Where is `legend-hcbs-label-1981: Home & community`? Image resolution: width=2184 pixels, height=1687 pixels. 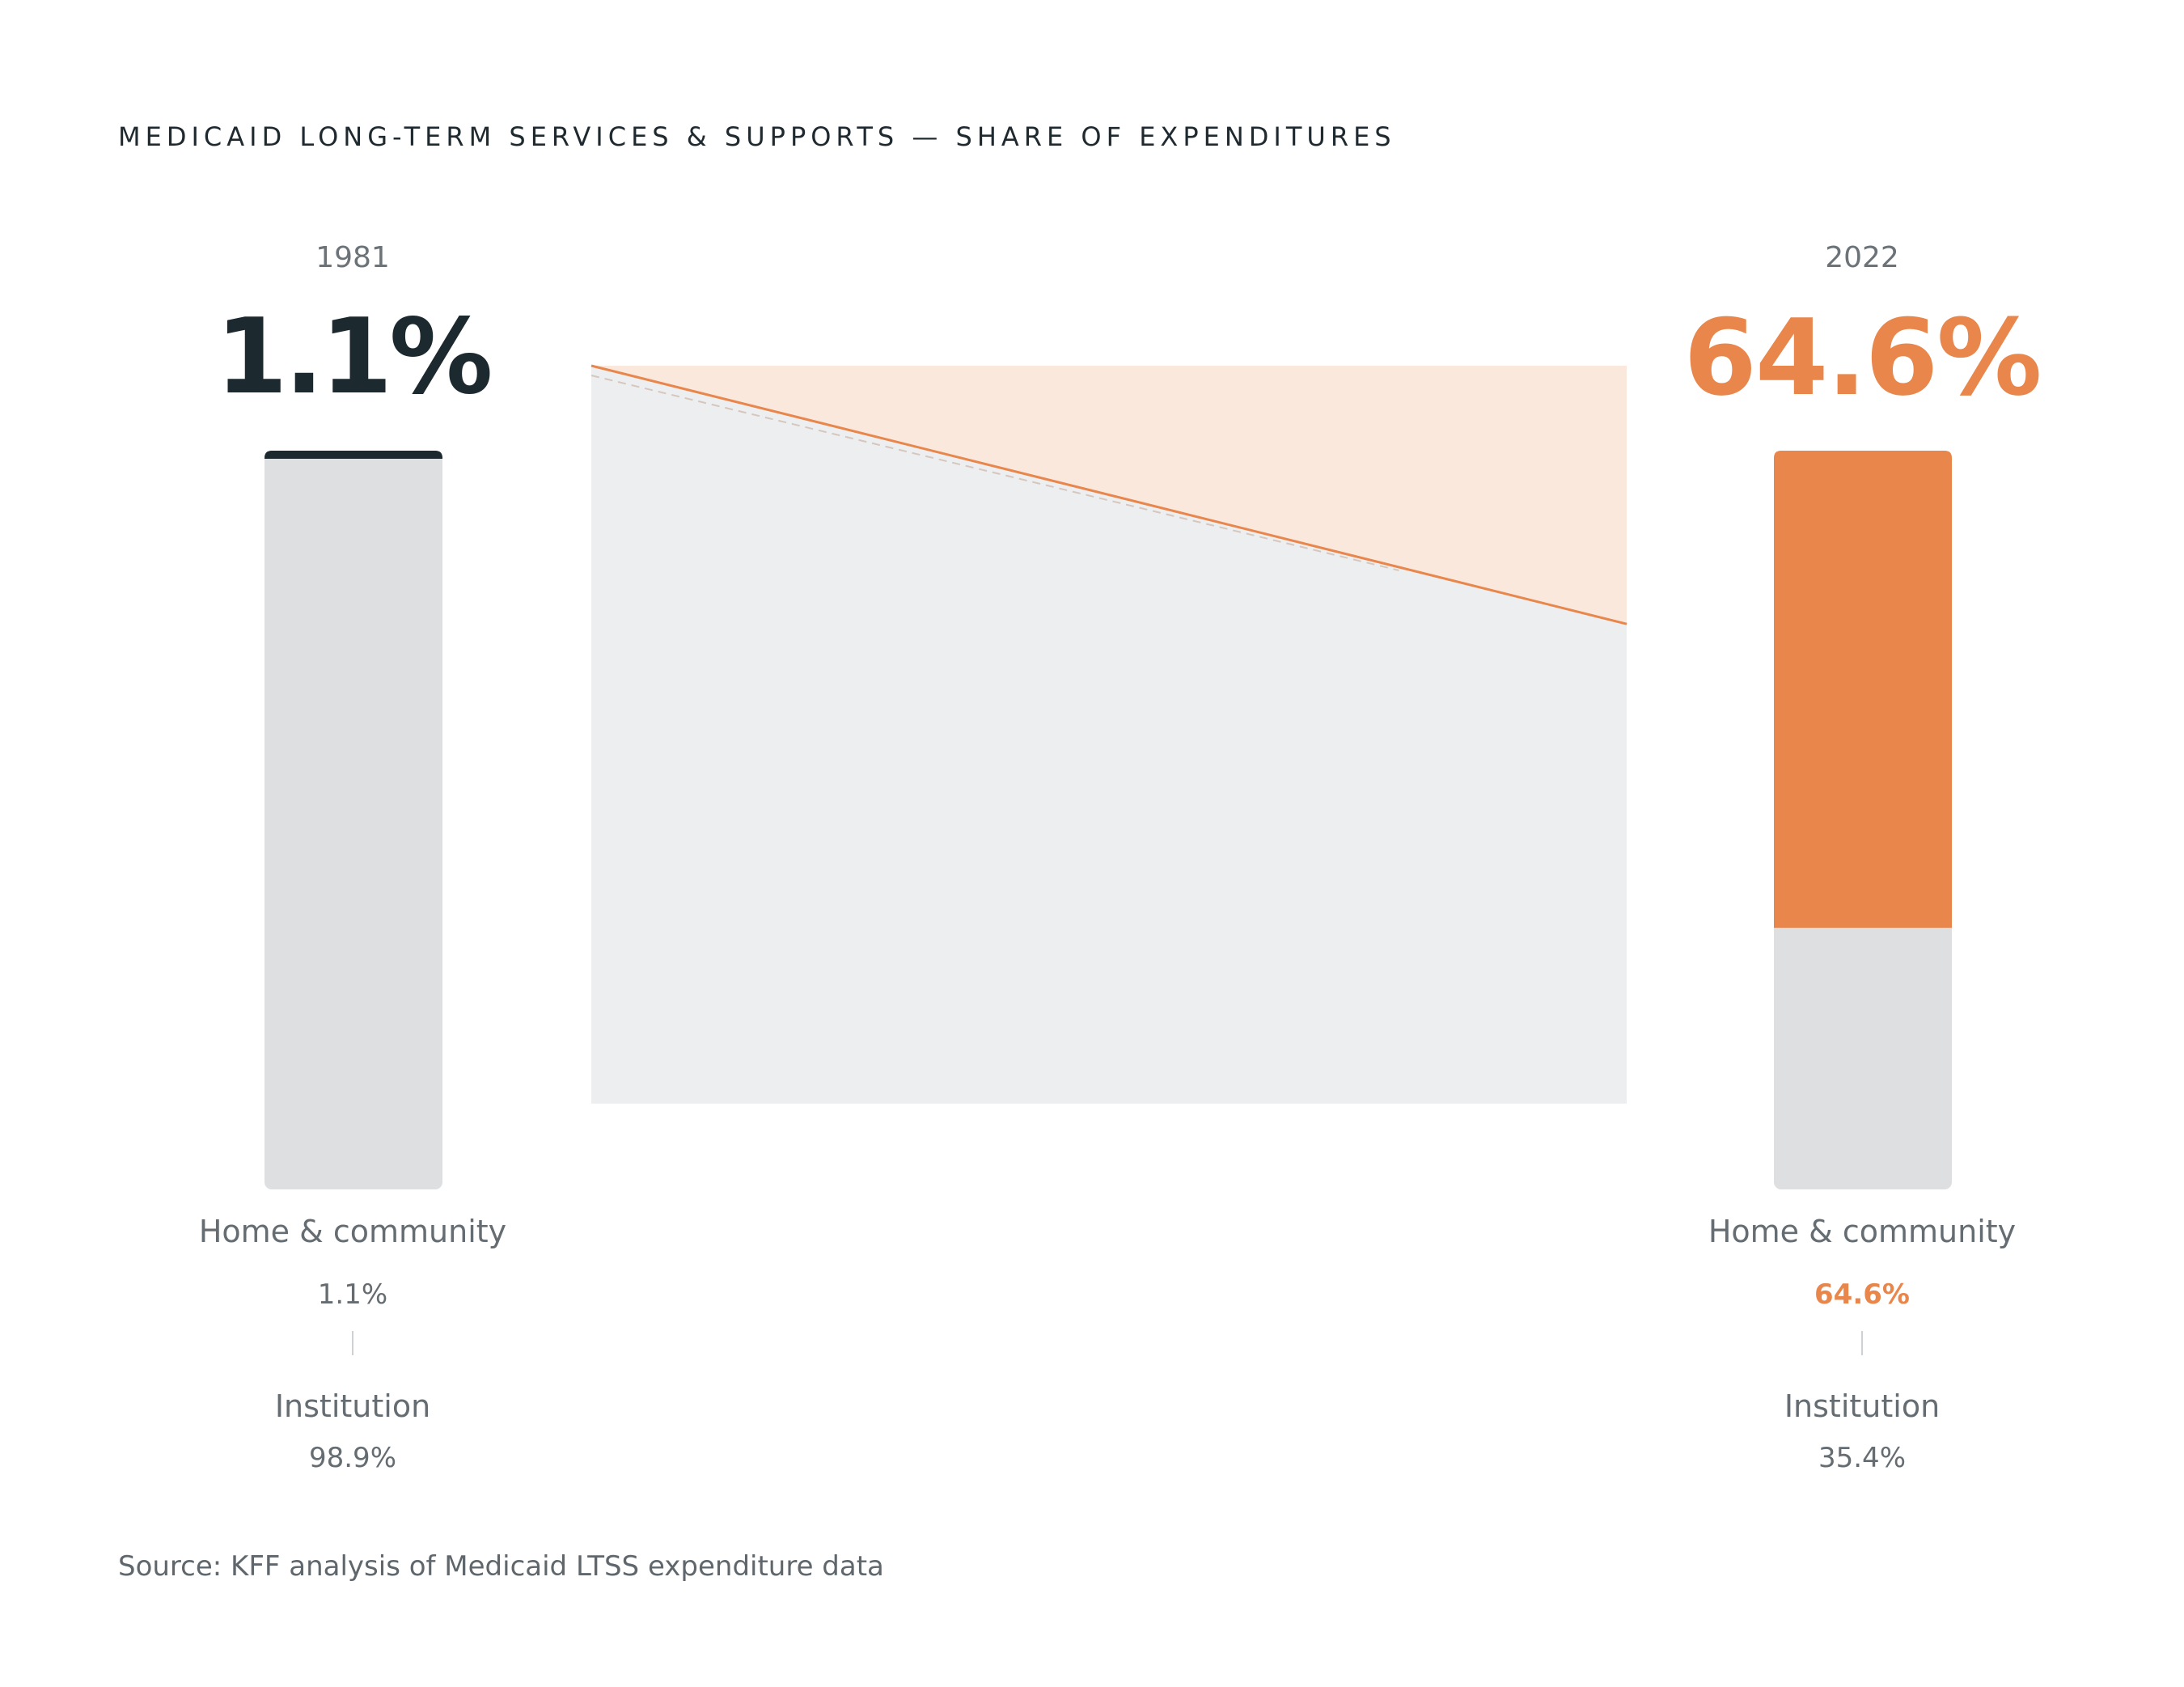
legend-hcbs-label-1981: Home & community is located at coordinates (352, 1232).